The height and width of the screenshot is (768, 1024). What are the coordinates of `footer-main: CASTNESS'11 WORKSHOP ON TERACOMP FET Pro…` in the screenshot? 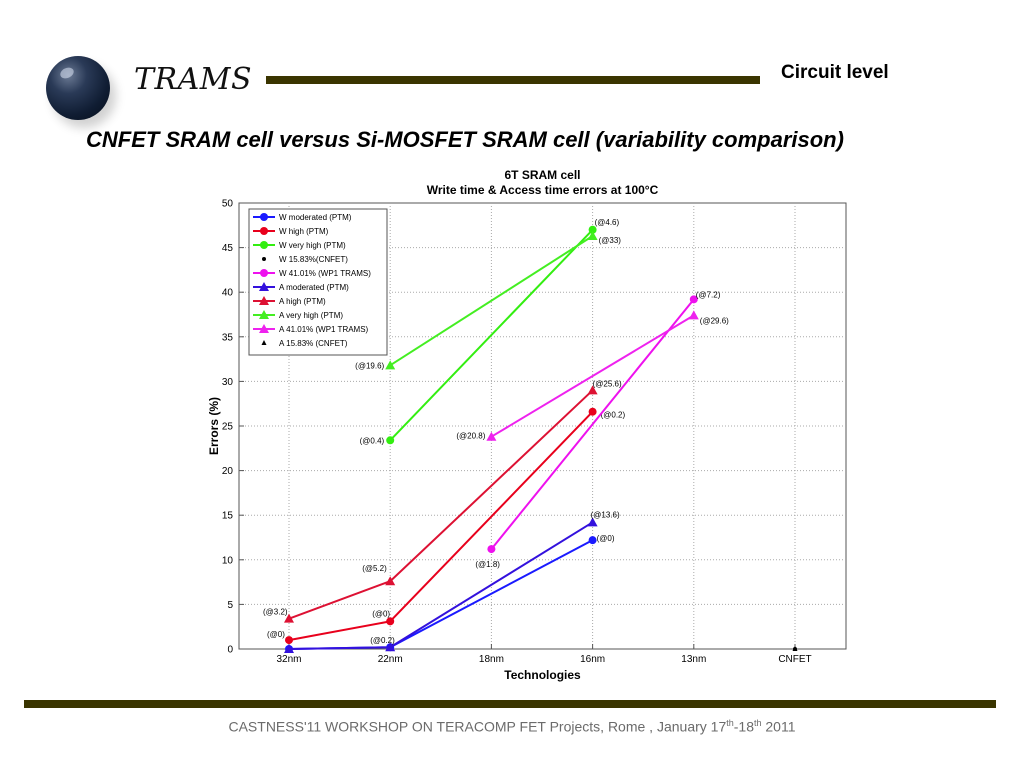 It's located at (477, 726).